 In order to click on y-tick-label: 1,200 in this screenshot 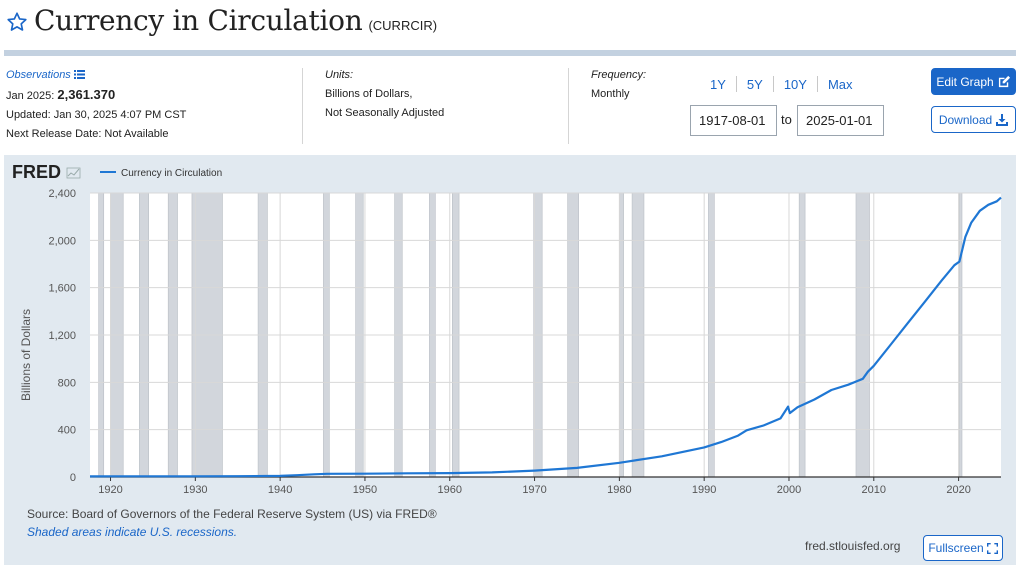, I will do `click(62, 336)`.